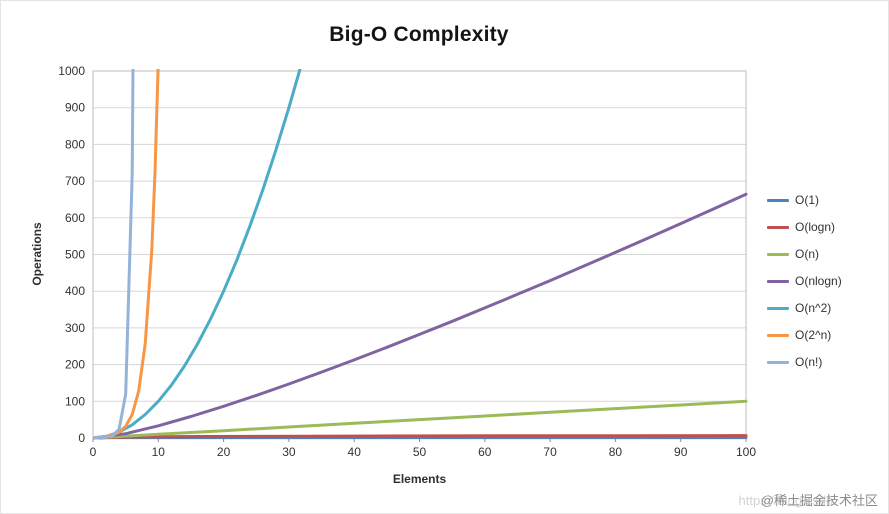  What do you see at coordinates (75, 181) in the screenshot?
I see `y-tick-label: 700` at bounding box center [75, 181].